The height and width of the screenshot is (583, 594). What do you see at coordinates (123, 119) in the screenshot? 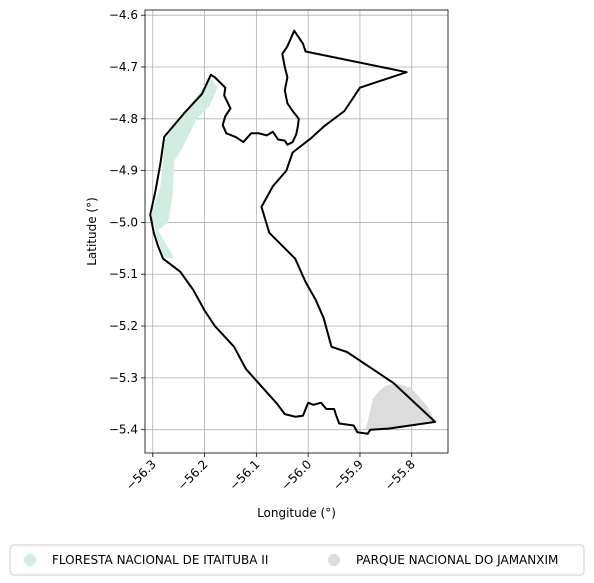
I see `y-tick-label: −4.8` at bounding box center [123, 119].